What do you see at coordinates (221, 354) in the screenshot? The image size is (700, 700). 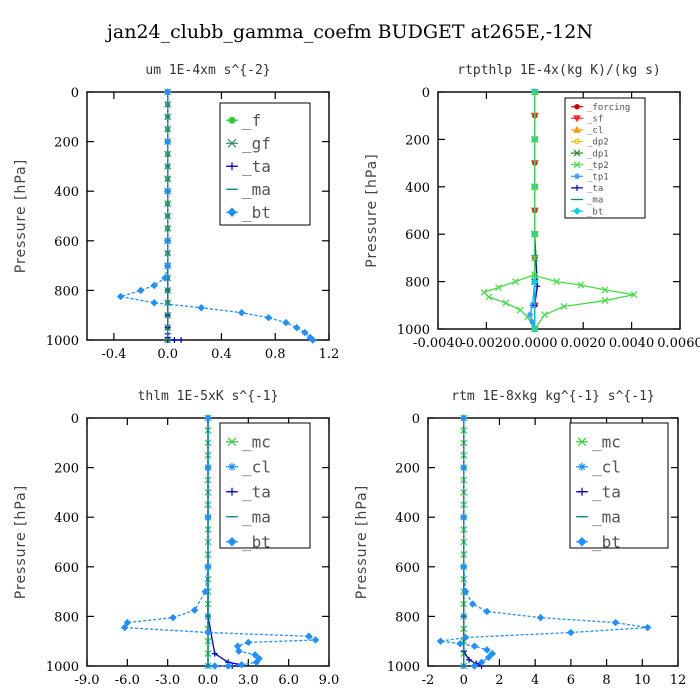 I see `x-tick-label: 0.4` at bounding box center [221, 354].